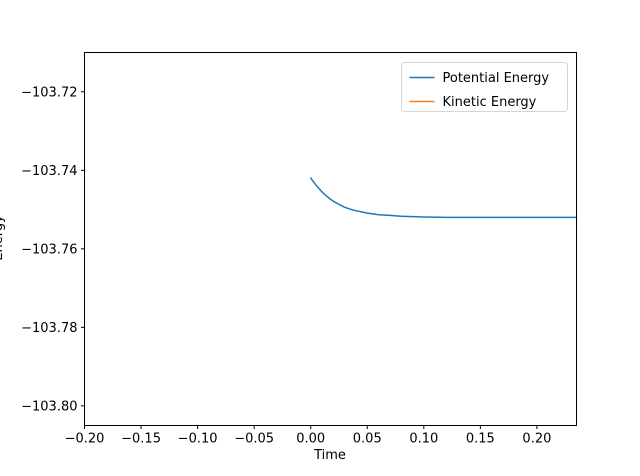 The image size is (640, 476). Describe the element at coordinates (423, 439) in the screenshot. I see `x-tick-label: 0.10` at that location.